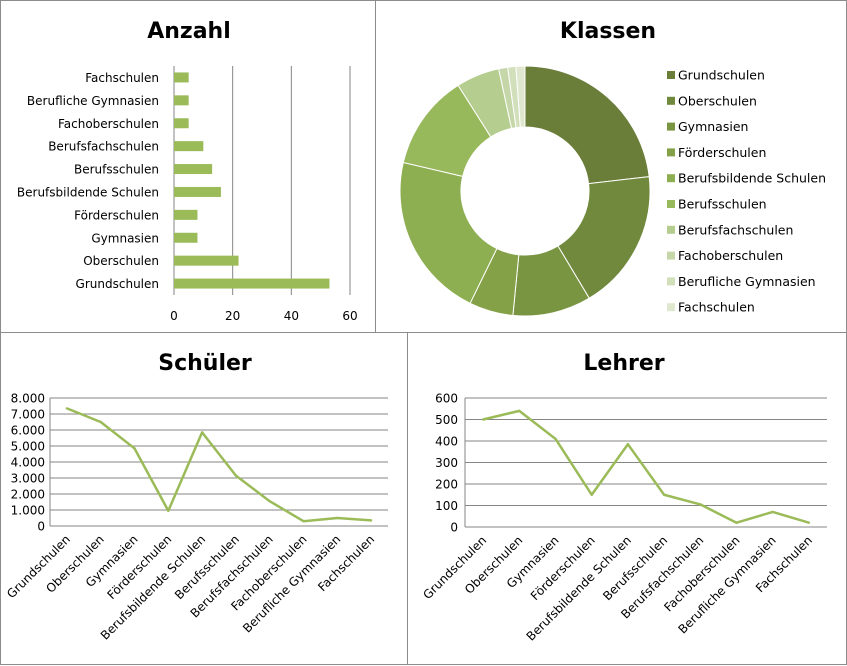 The image size is (847, 666). I want to click on schueler-y-tick-label: 2.000, so click(28, 495).